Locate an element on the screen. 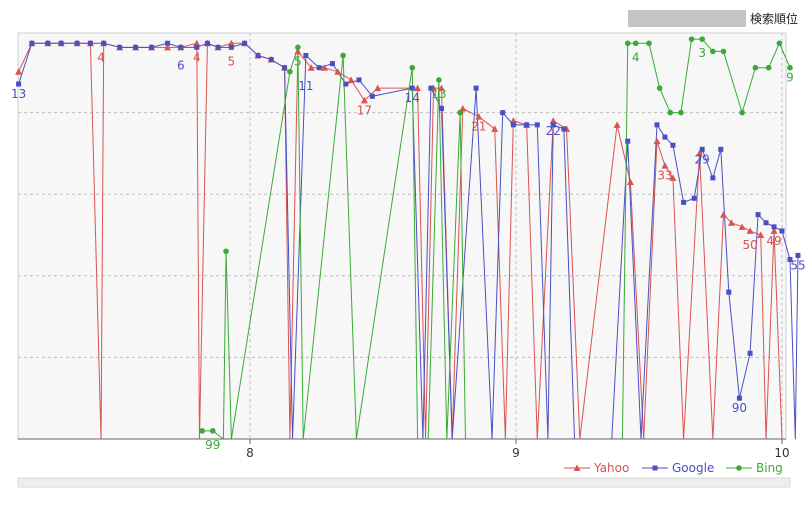 The width and height of the screenshot is (812, 515). data-label: 3 is located at coordinates (702, 53).